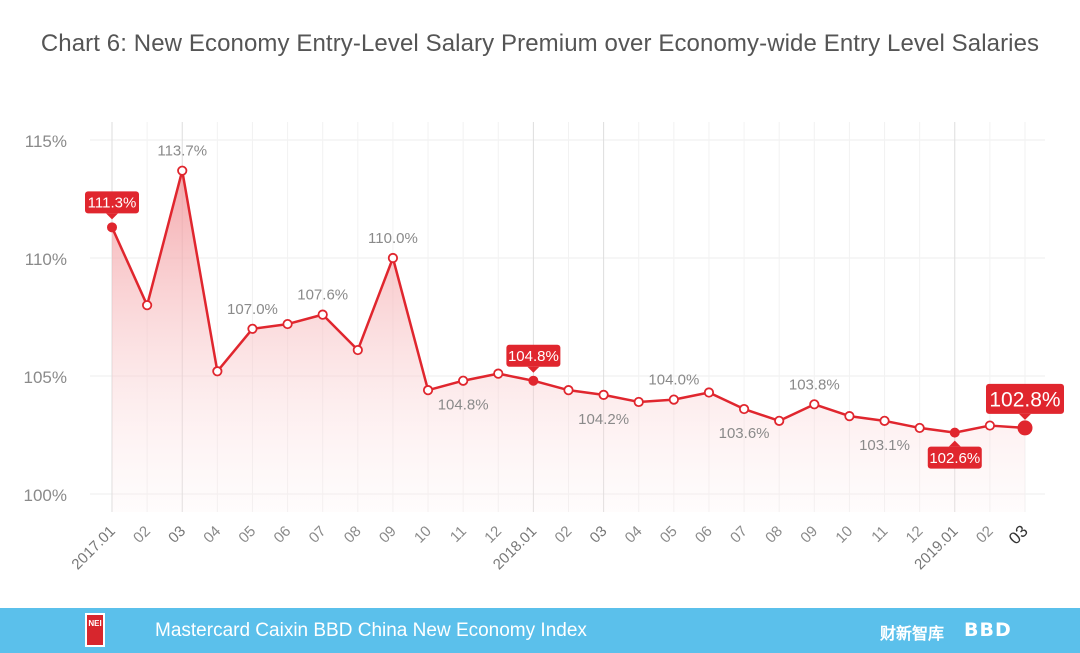 This screenshot has width=1080, height=653. What do you see at coordinates (393, 238) in the screenshot?
I see `data-label: 110.0%` at bounding box center [393, 238].